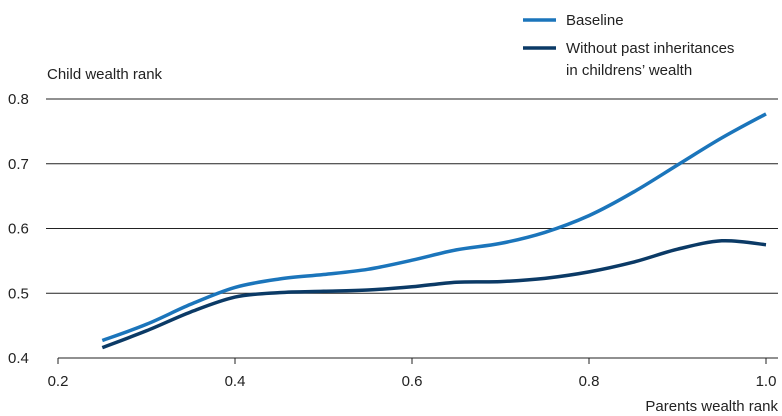  I want to click on y-tick-labels: 0.4 0.5 0.6 0.7 0.8, so click(18, 229).